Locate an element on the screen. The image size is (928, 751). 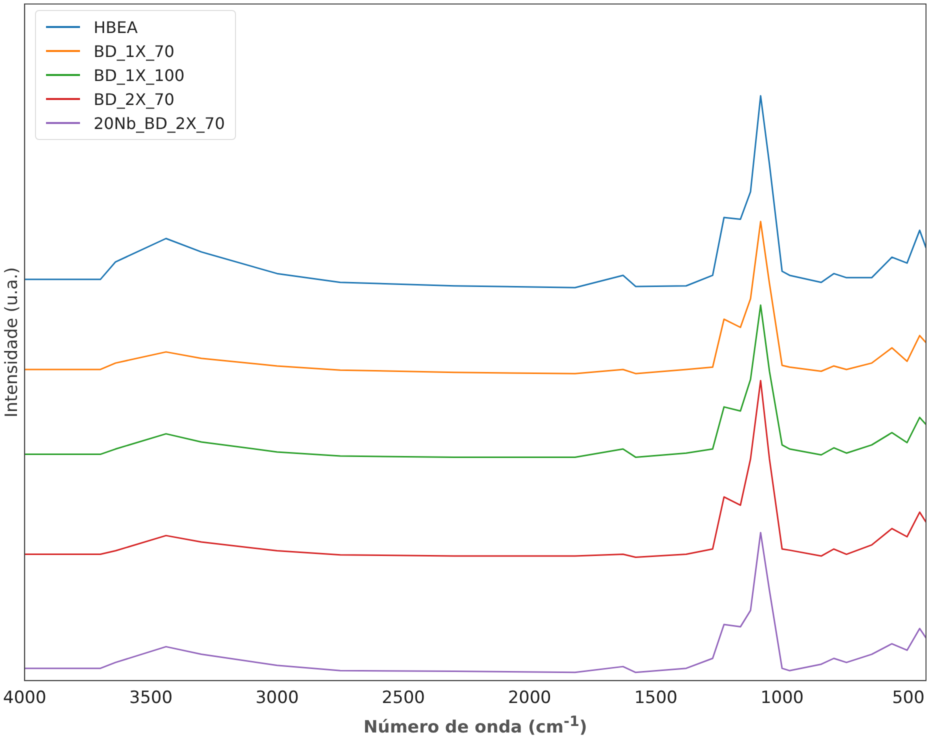
x-tick-label: 3500 is located at coordinates (151, 698).